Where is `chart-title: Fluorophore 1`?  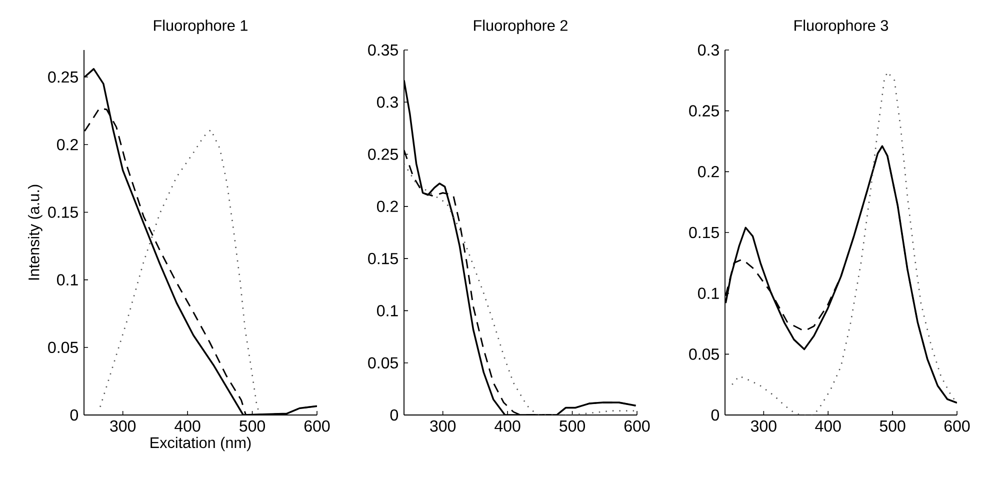
chart-title: Fluorophore 1 is located at coordinates (201, 27).